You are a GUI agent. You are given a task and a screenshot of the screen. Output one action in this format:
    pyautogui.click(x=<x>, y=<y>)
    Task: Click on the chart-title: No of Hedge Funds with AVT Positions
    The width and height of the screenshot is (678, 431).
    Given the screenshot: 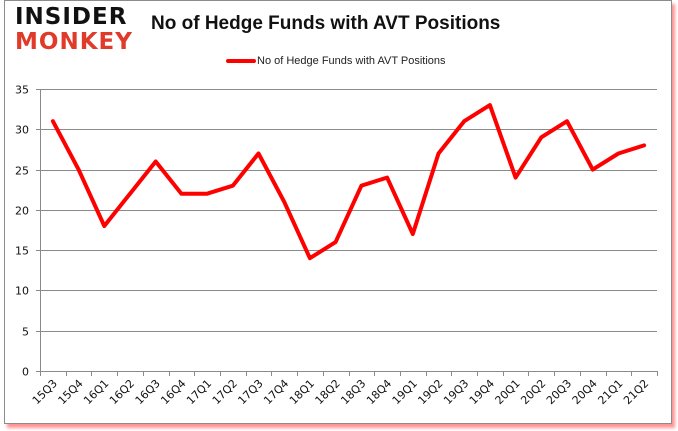 What is the action you would take?
    pyautogui.click(x=326, y=23)
    